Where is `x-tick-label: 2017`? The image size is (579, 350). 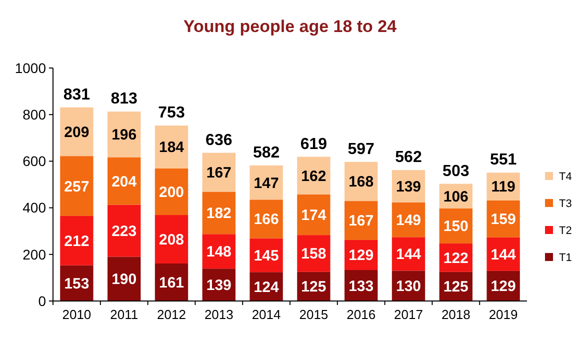 x-tick-label: 2017 is located at coordinates (408, 314).